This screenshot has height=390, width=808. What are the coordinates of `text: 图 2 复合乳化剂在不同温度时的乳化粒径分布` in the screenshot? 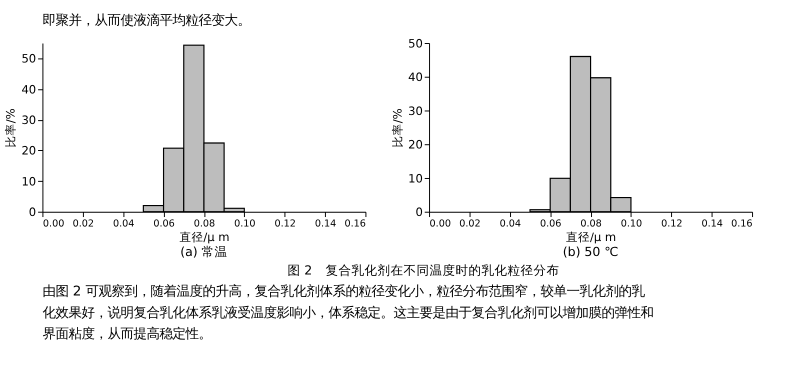 It's located at (423, 270).